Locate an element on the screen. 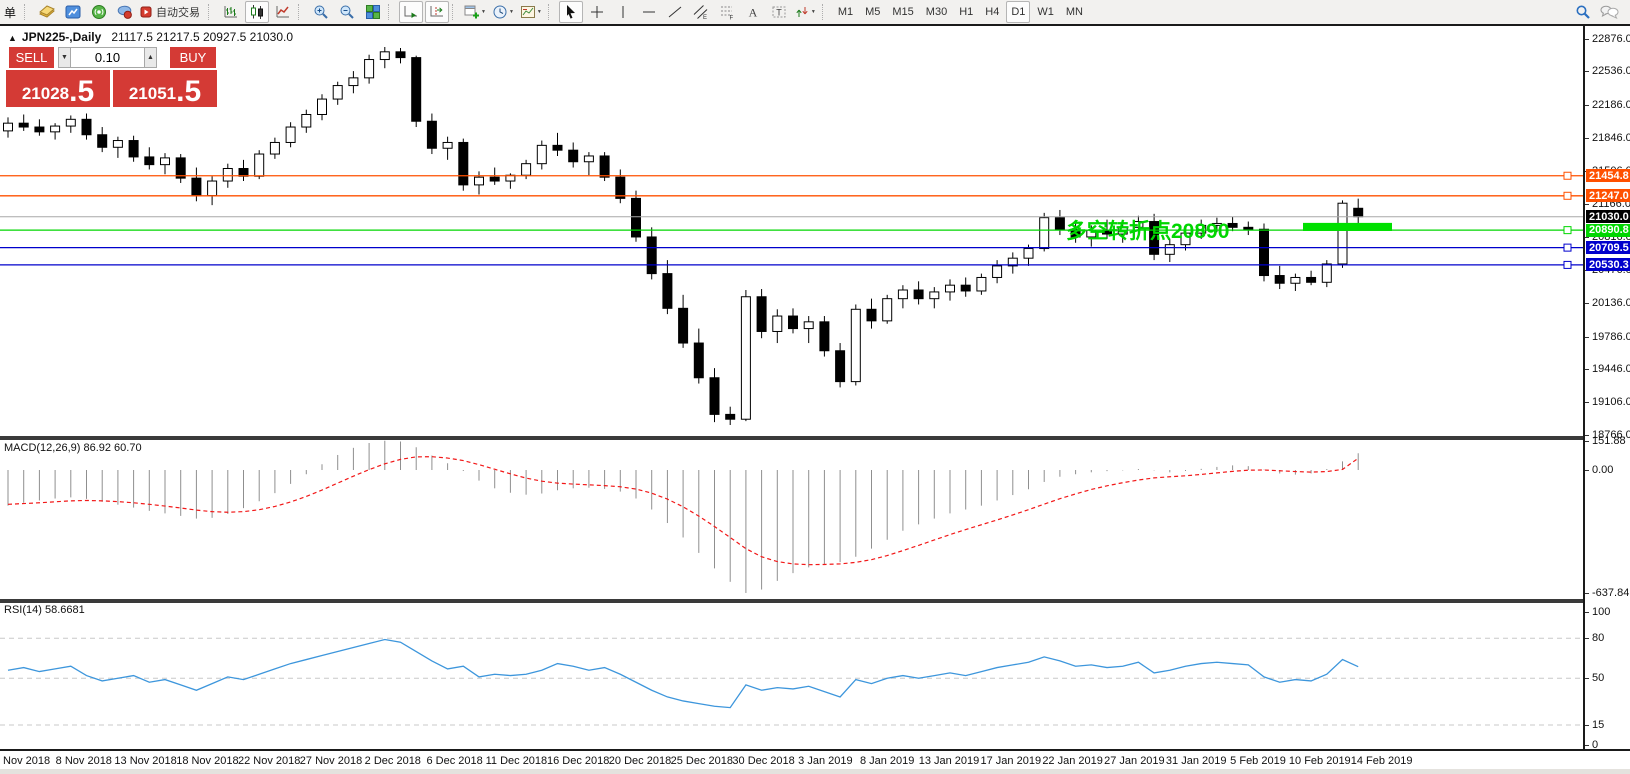 This screenshot has width=1630, height=774. timeframe-button-w1: W1 is located at coordinates (1045, 12).